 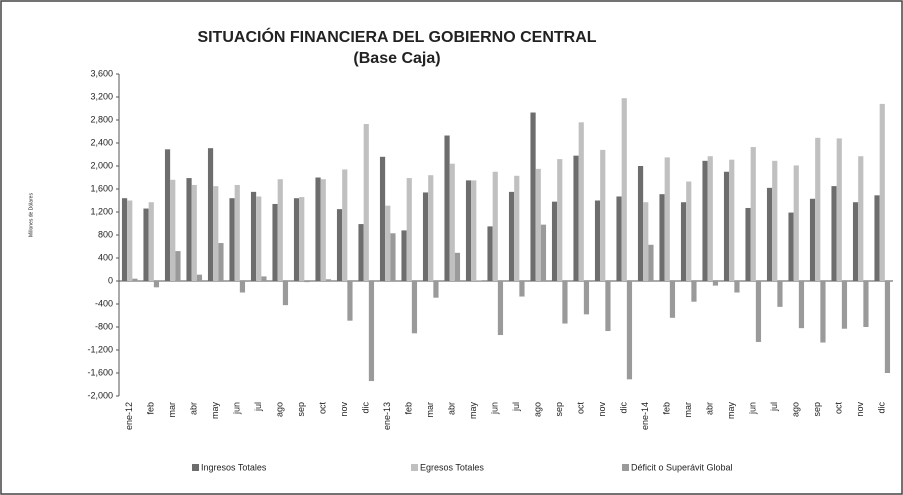 What do you see at coordinates (101, 142) in the screenshot?
I see `y-tick-label: 2,400` at bounding box center [101, 142].